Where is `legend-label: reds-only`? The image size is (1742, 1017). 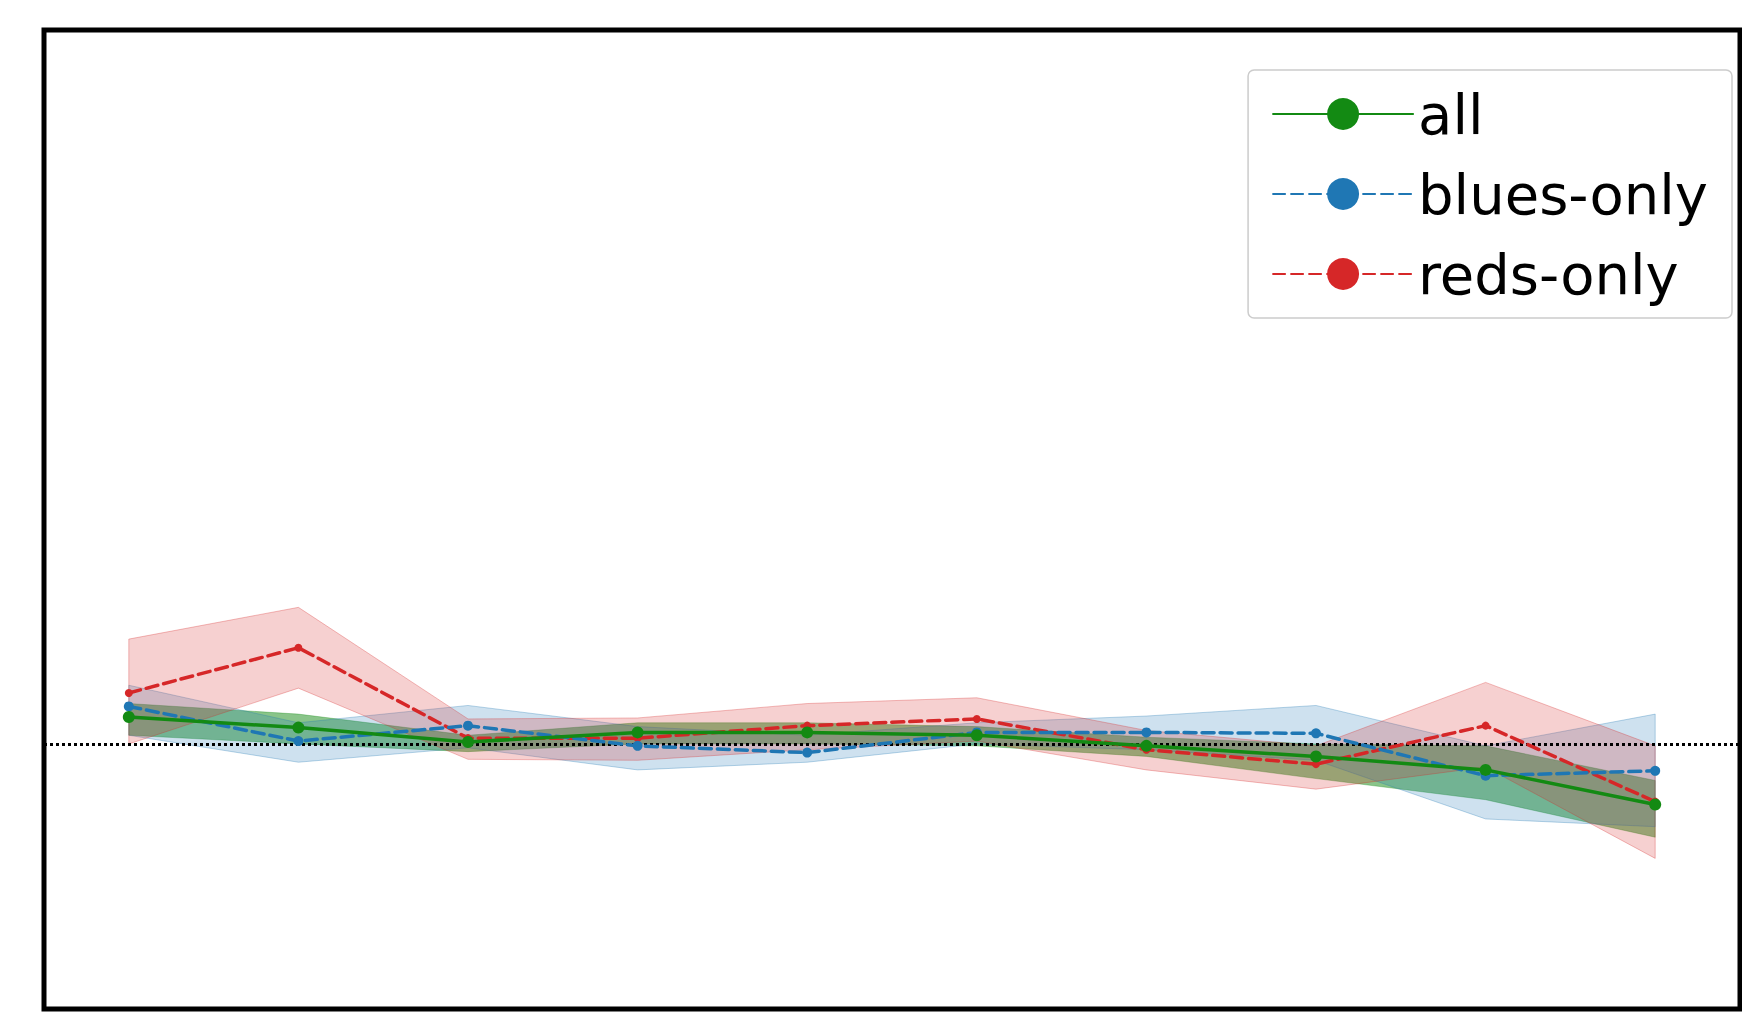 legend-label: reds-only is located at coordinates (1548, 274).